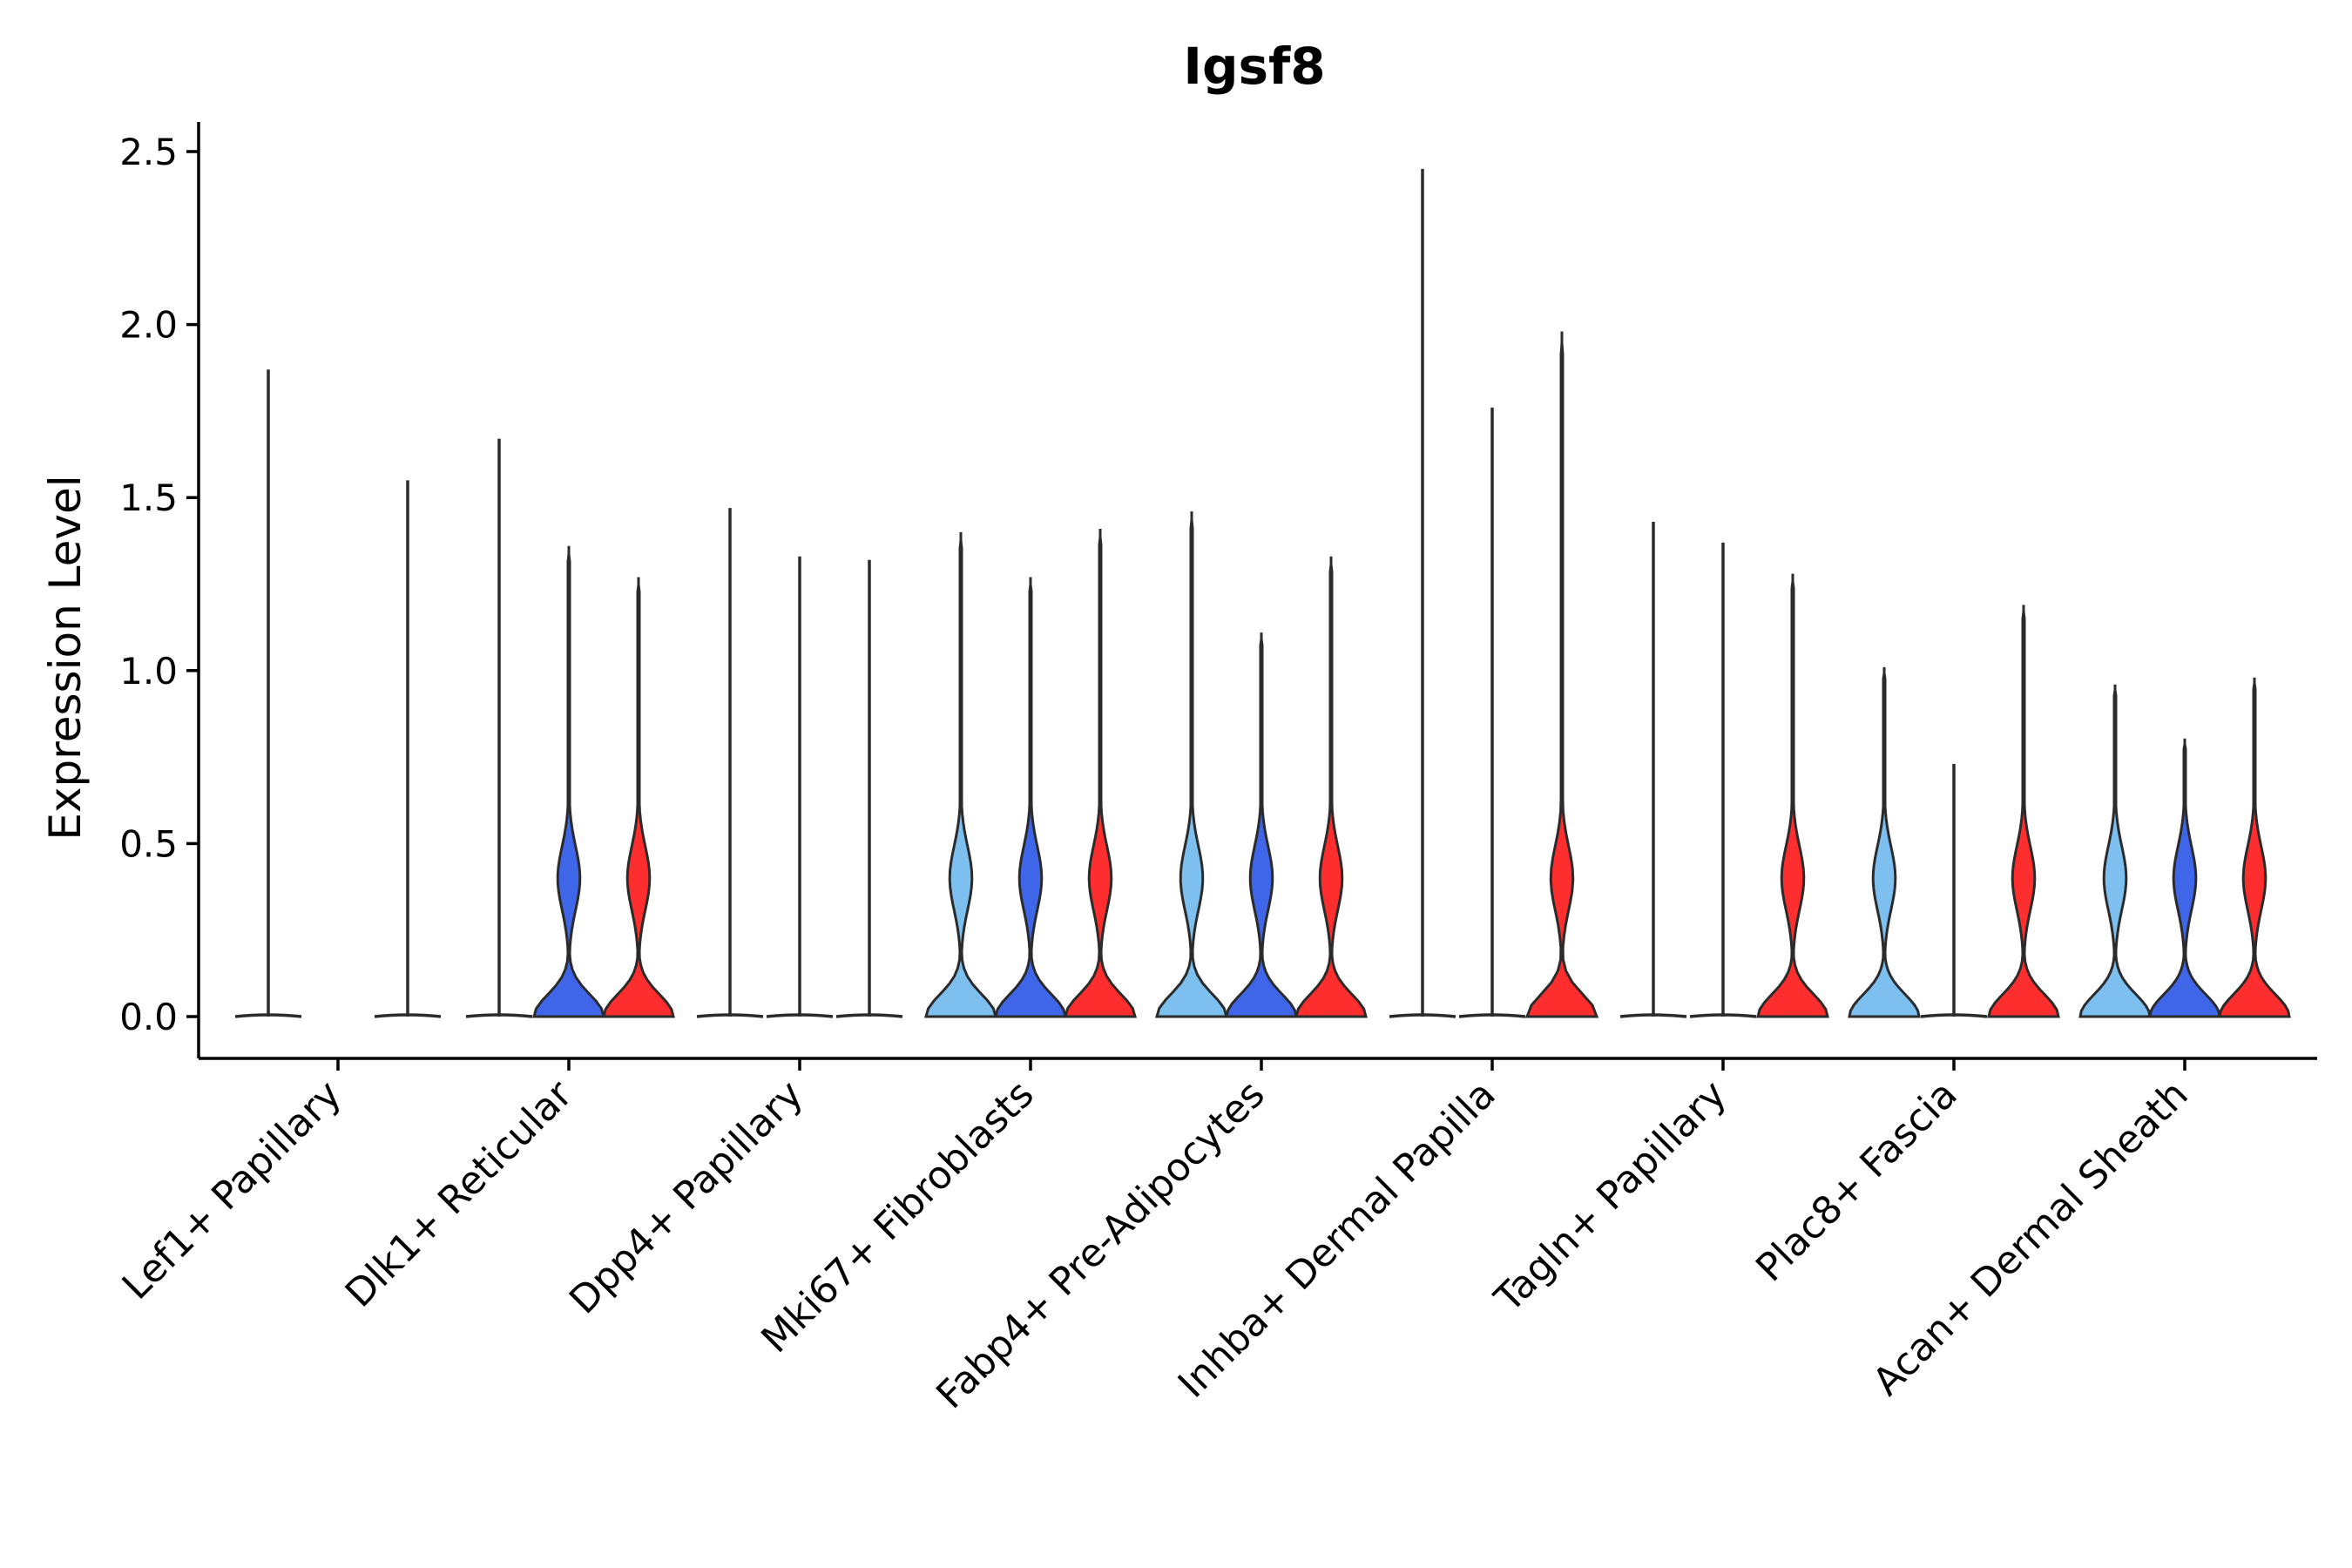 The width and height of the screenshot is (2352, 1568). I want to click on x-tick-label: Tagln+ Papillary, so click(1610, 1196).